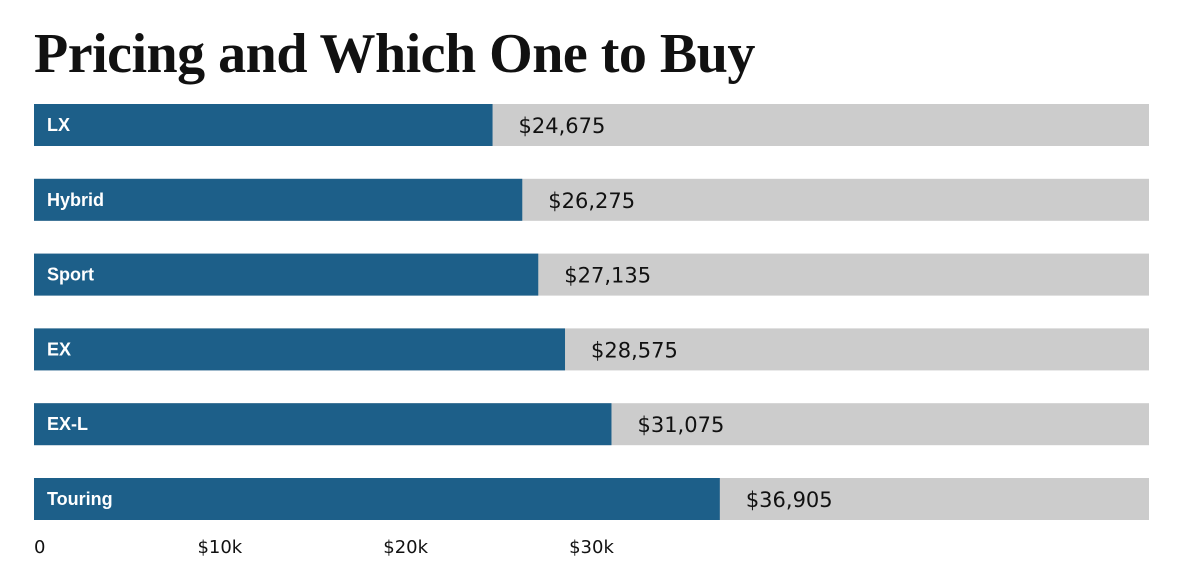  I want to click on bar-category-label: Hybrid, so click(75, 200).